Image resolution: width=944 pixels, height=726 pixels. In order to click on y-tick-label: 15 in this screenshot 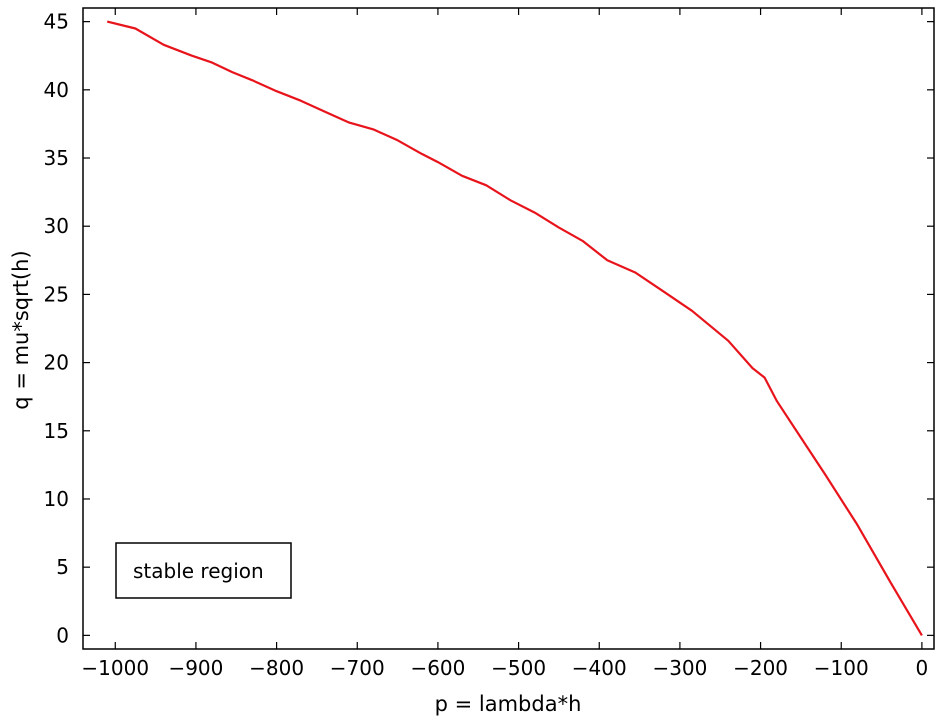, I will do `click(56, 431)`.